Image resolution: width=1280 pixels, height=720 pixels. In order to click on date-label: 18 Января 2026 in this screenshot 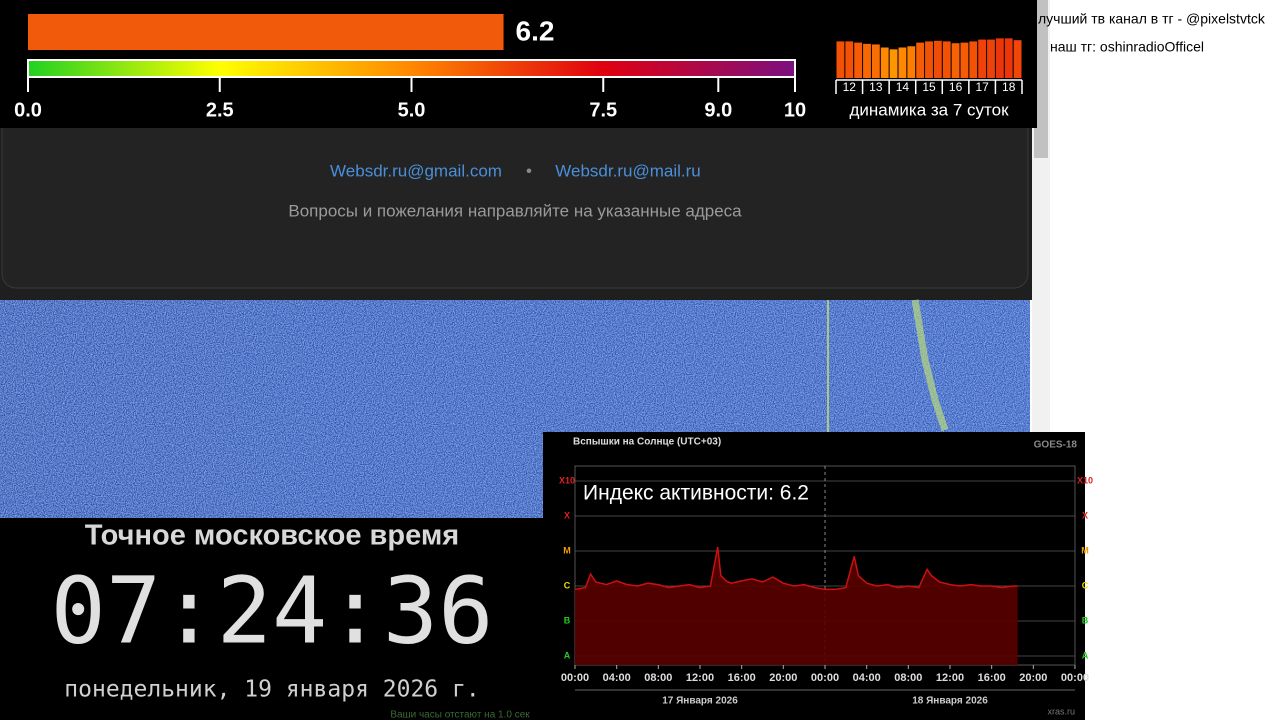, I will do `click(950, 701)`.